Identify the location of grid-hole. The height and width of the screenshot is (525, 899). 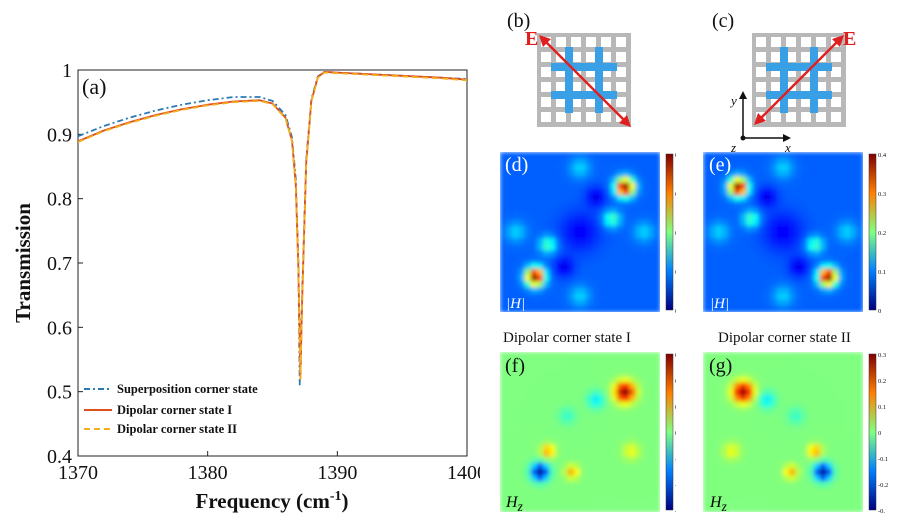
(761, 87).